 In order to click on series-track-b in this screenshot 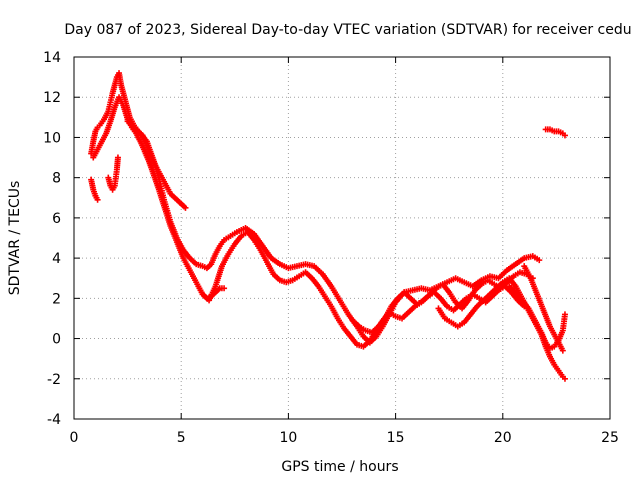, I will do `click(94, 189)`.